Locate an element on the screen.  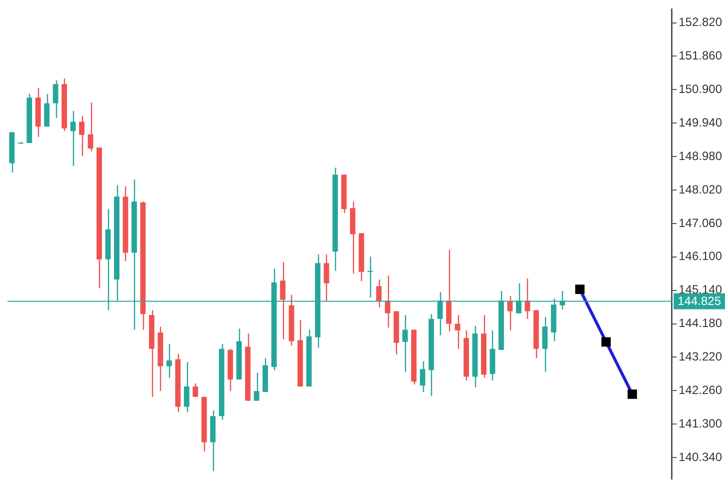
y-tick-label: 140.340 is located at coordinates (700, 457).